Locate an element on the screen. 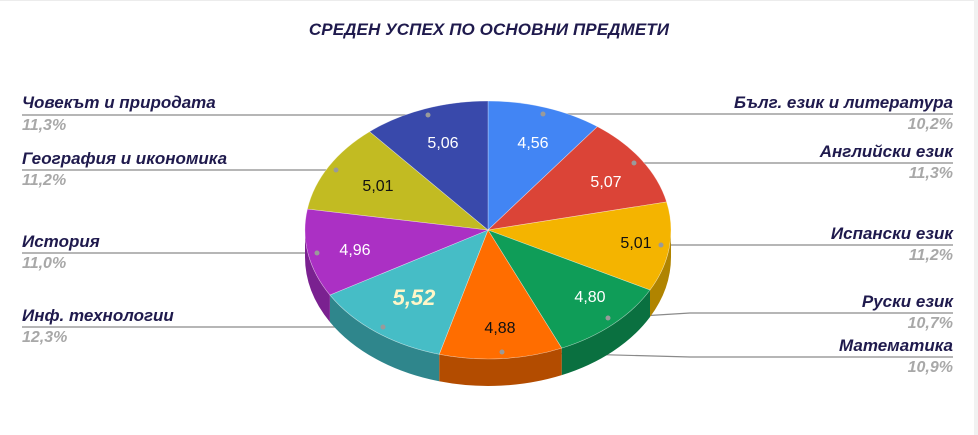 This screenshot has width=978, height=435. percent-label-russian: 10,7% is located at coordinates (930, 323).